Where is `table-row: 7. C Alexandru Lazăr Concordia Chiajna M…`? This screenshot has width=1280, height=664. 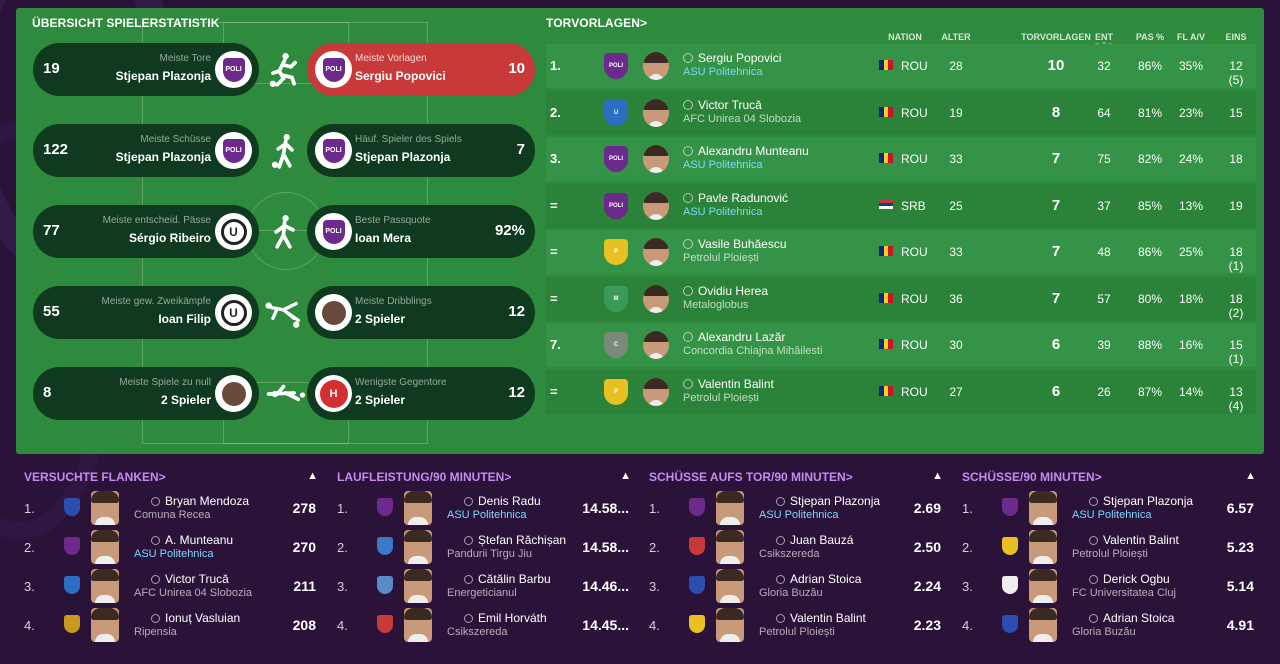
table-row: 7. C Alexandru Lazăr Concordia Chiajna M… is located at coordinates (901, 345).